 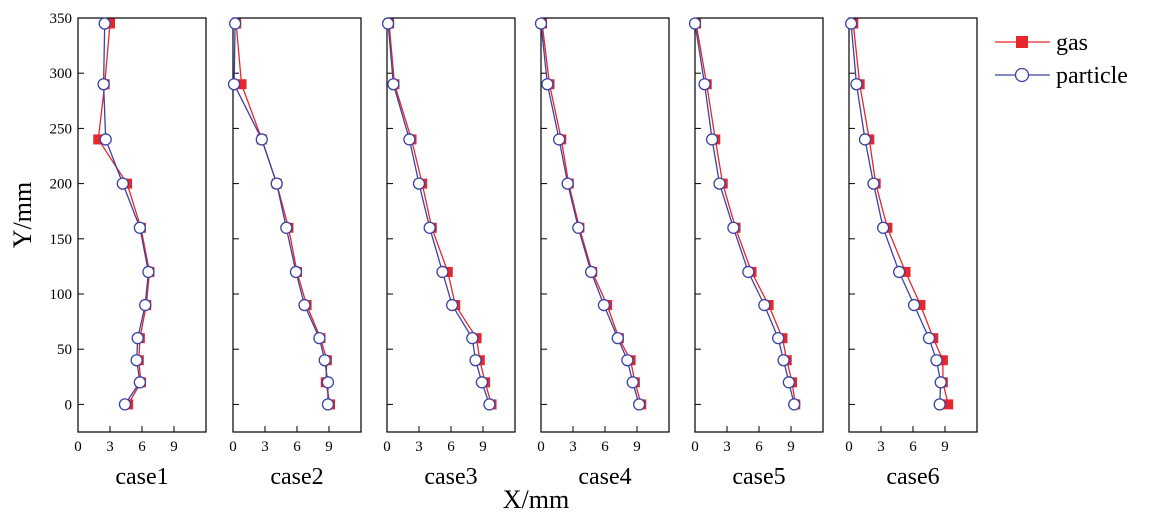 I want to click on legend-label-particle: particle, so click(x=1092, y=76).